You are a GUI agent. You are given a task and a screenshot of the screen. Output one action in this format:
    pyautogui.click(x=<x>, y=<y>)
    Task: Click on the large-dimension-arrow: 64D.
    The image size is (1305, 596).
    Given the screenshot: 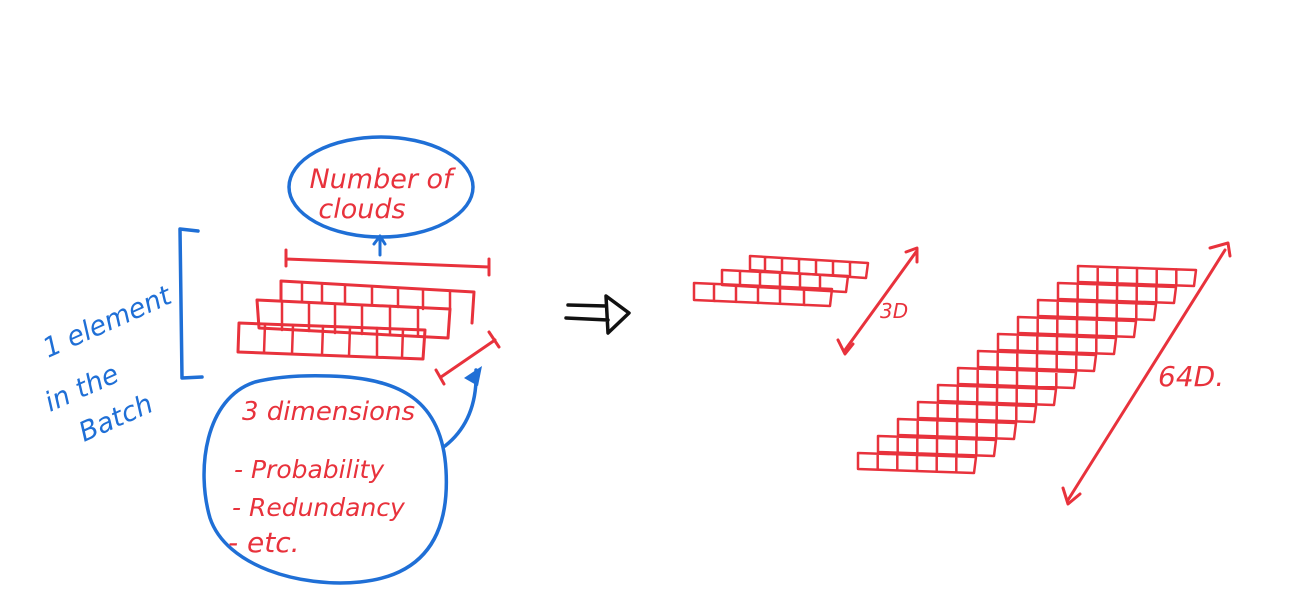 What is the action you would take?
    pyautogui.click(x=1146, y=373)
    